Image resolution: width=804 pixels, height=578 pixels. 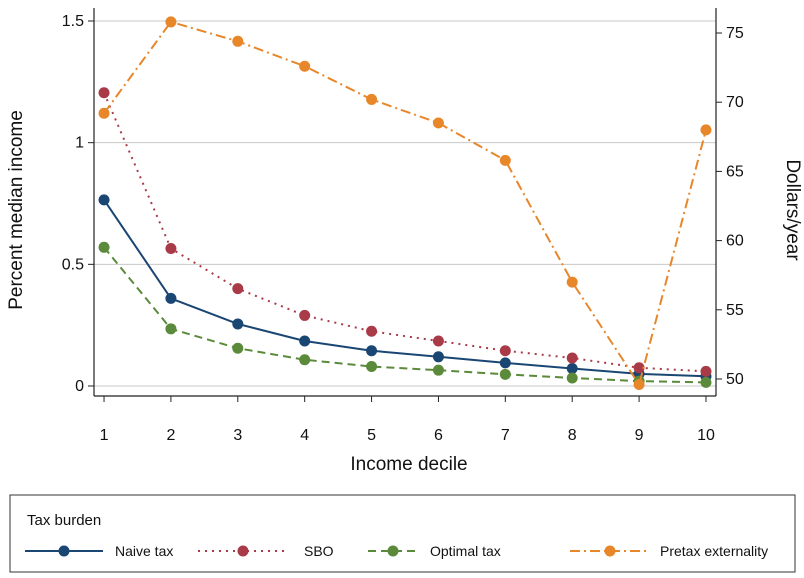 I want to click on y-right-tick-label: 75, so click(x=735, y=33).